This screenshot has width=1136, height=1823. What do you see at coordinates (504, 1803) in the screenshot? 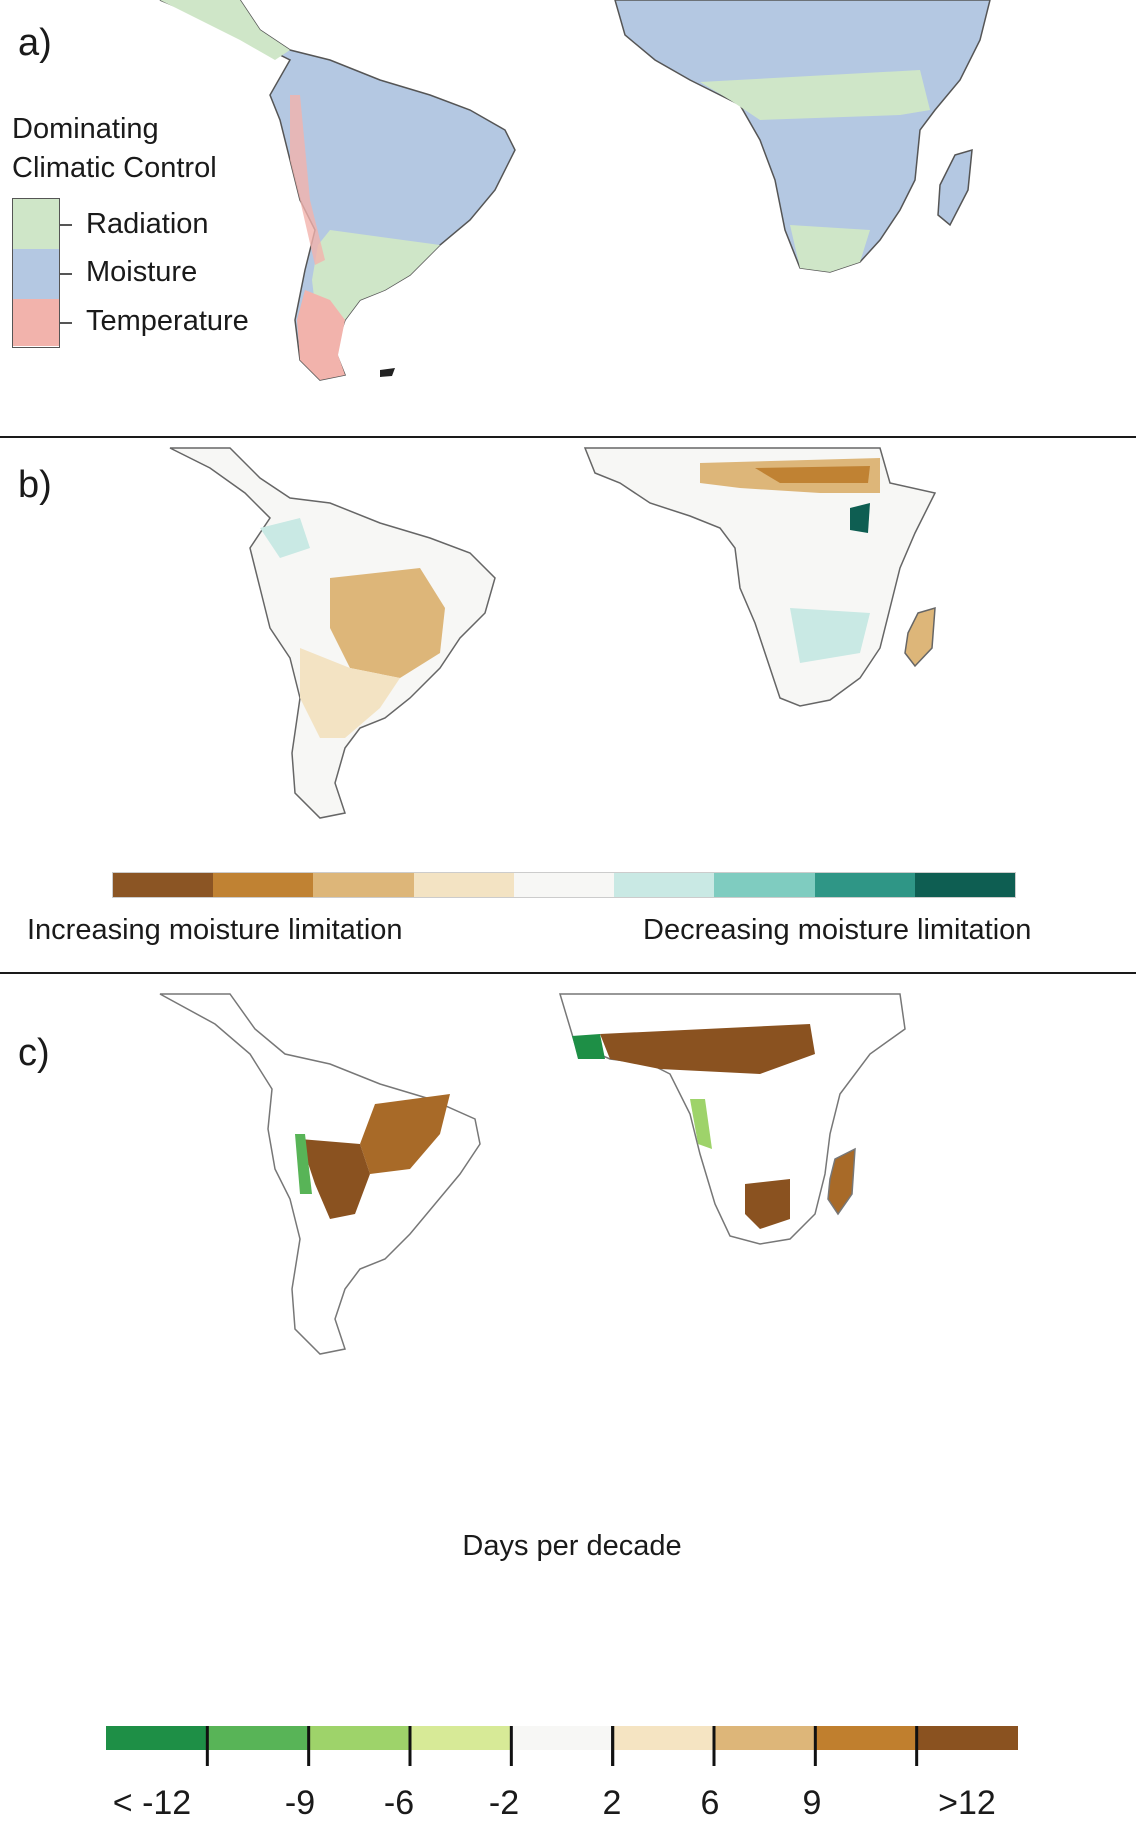
I see `colorbar-c-tick-label-4: -2` at bounding box center [504, 1803].